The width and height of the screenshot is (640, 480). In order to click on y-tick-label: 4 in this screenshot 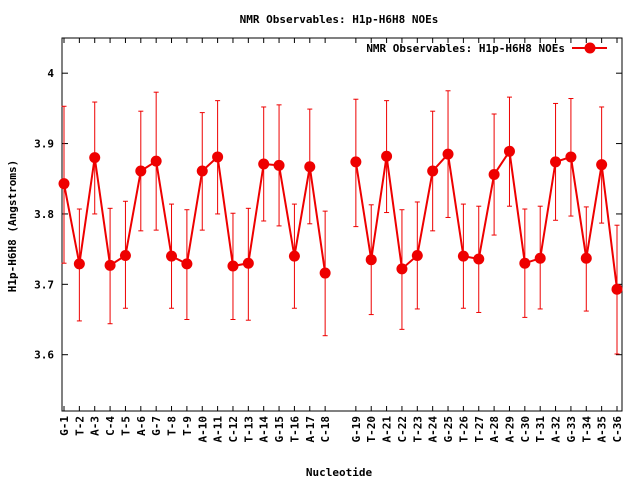, I will do `click(50, 73)`.